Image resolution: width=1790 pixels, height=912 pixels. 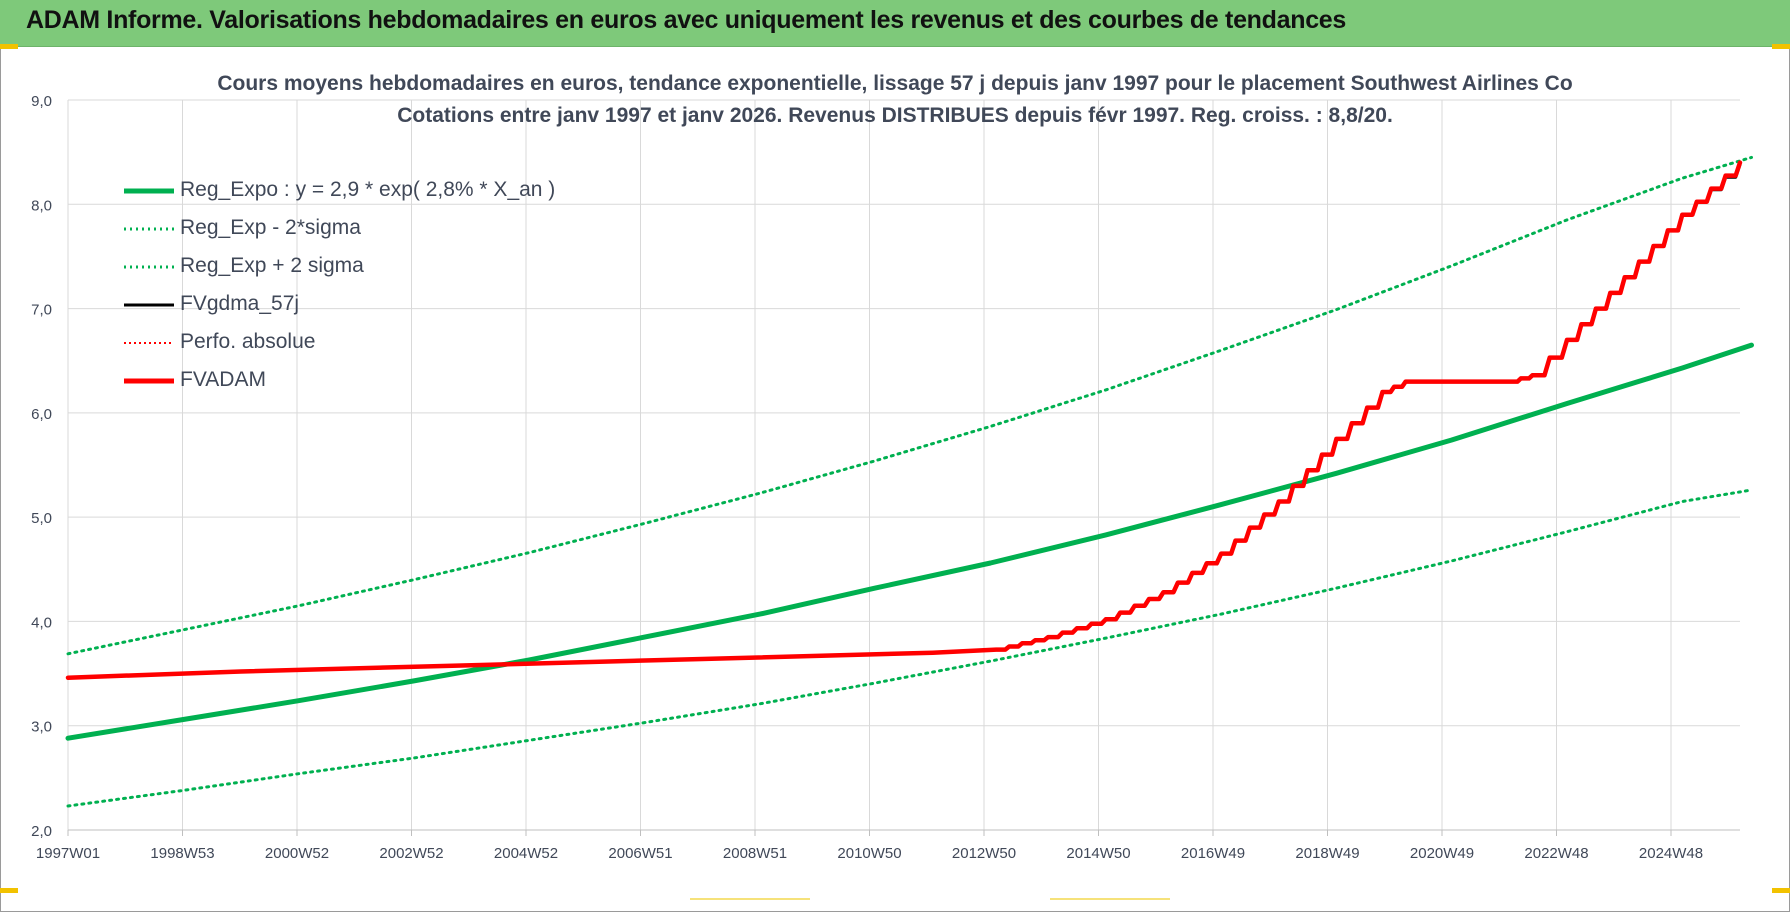 What do you see at coordinates (362, 343) in the screenshot?
I see `legend-item-perfo: Perfo. absolue` at bounding box center [362, 343].